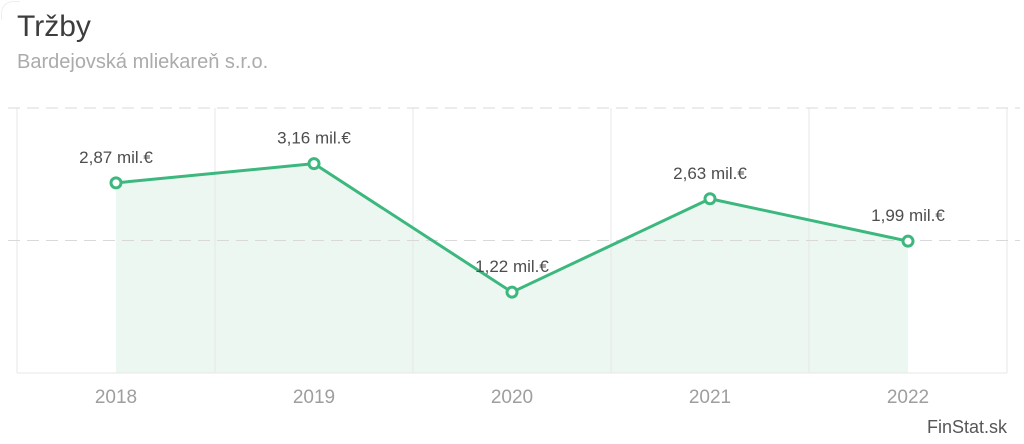 This screenshot has height=444, width=1024. What do you see at coordinates (142, 41) in the screenshot?
I see `chart-header: Tržby Bardejovská mliekareň s.r.o.` at bounding box center [142, 41].